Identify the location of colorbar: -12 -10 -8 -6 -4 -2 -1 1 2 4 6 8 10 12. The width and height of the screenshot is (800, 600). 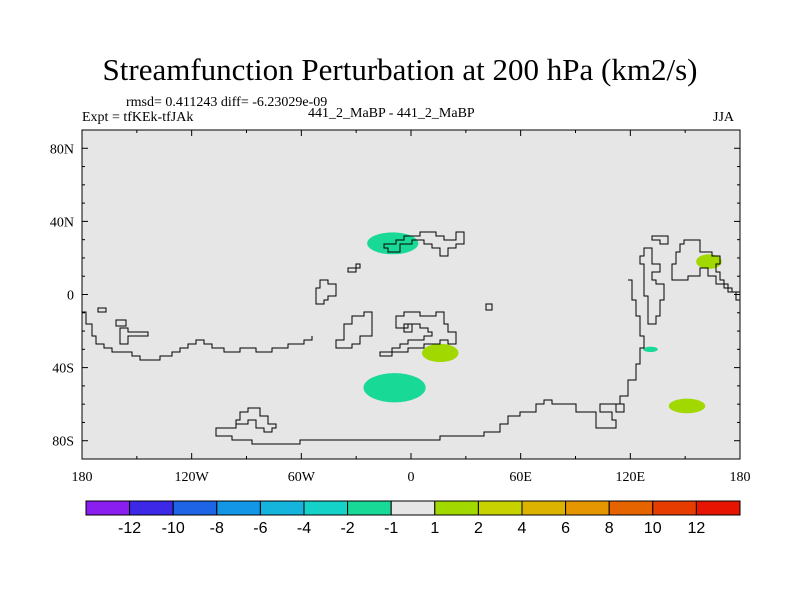
(413, 518).